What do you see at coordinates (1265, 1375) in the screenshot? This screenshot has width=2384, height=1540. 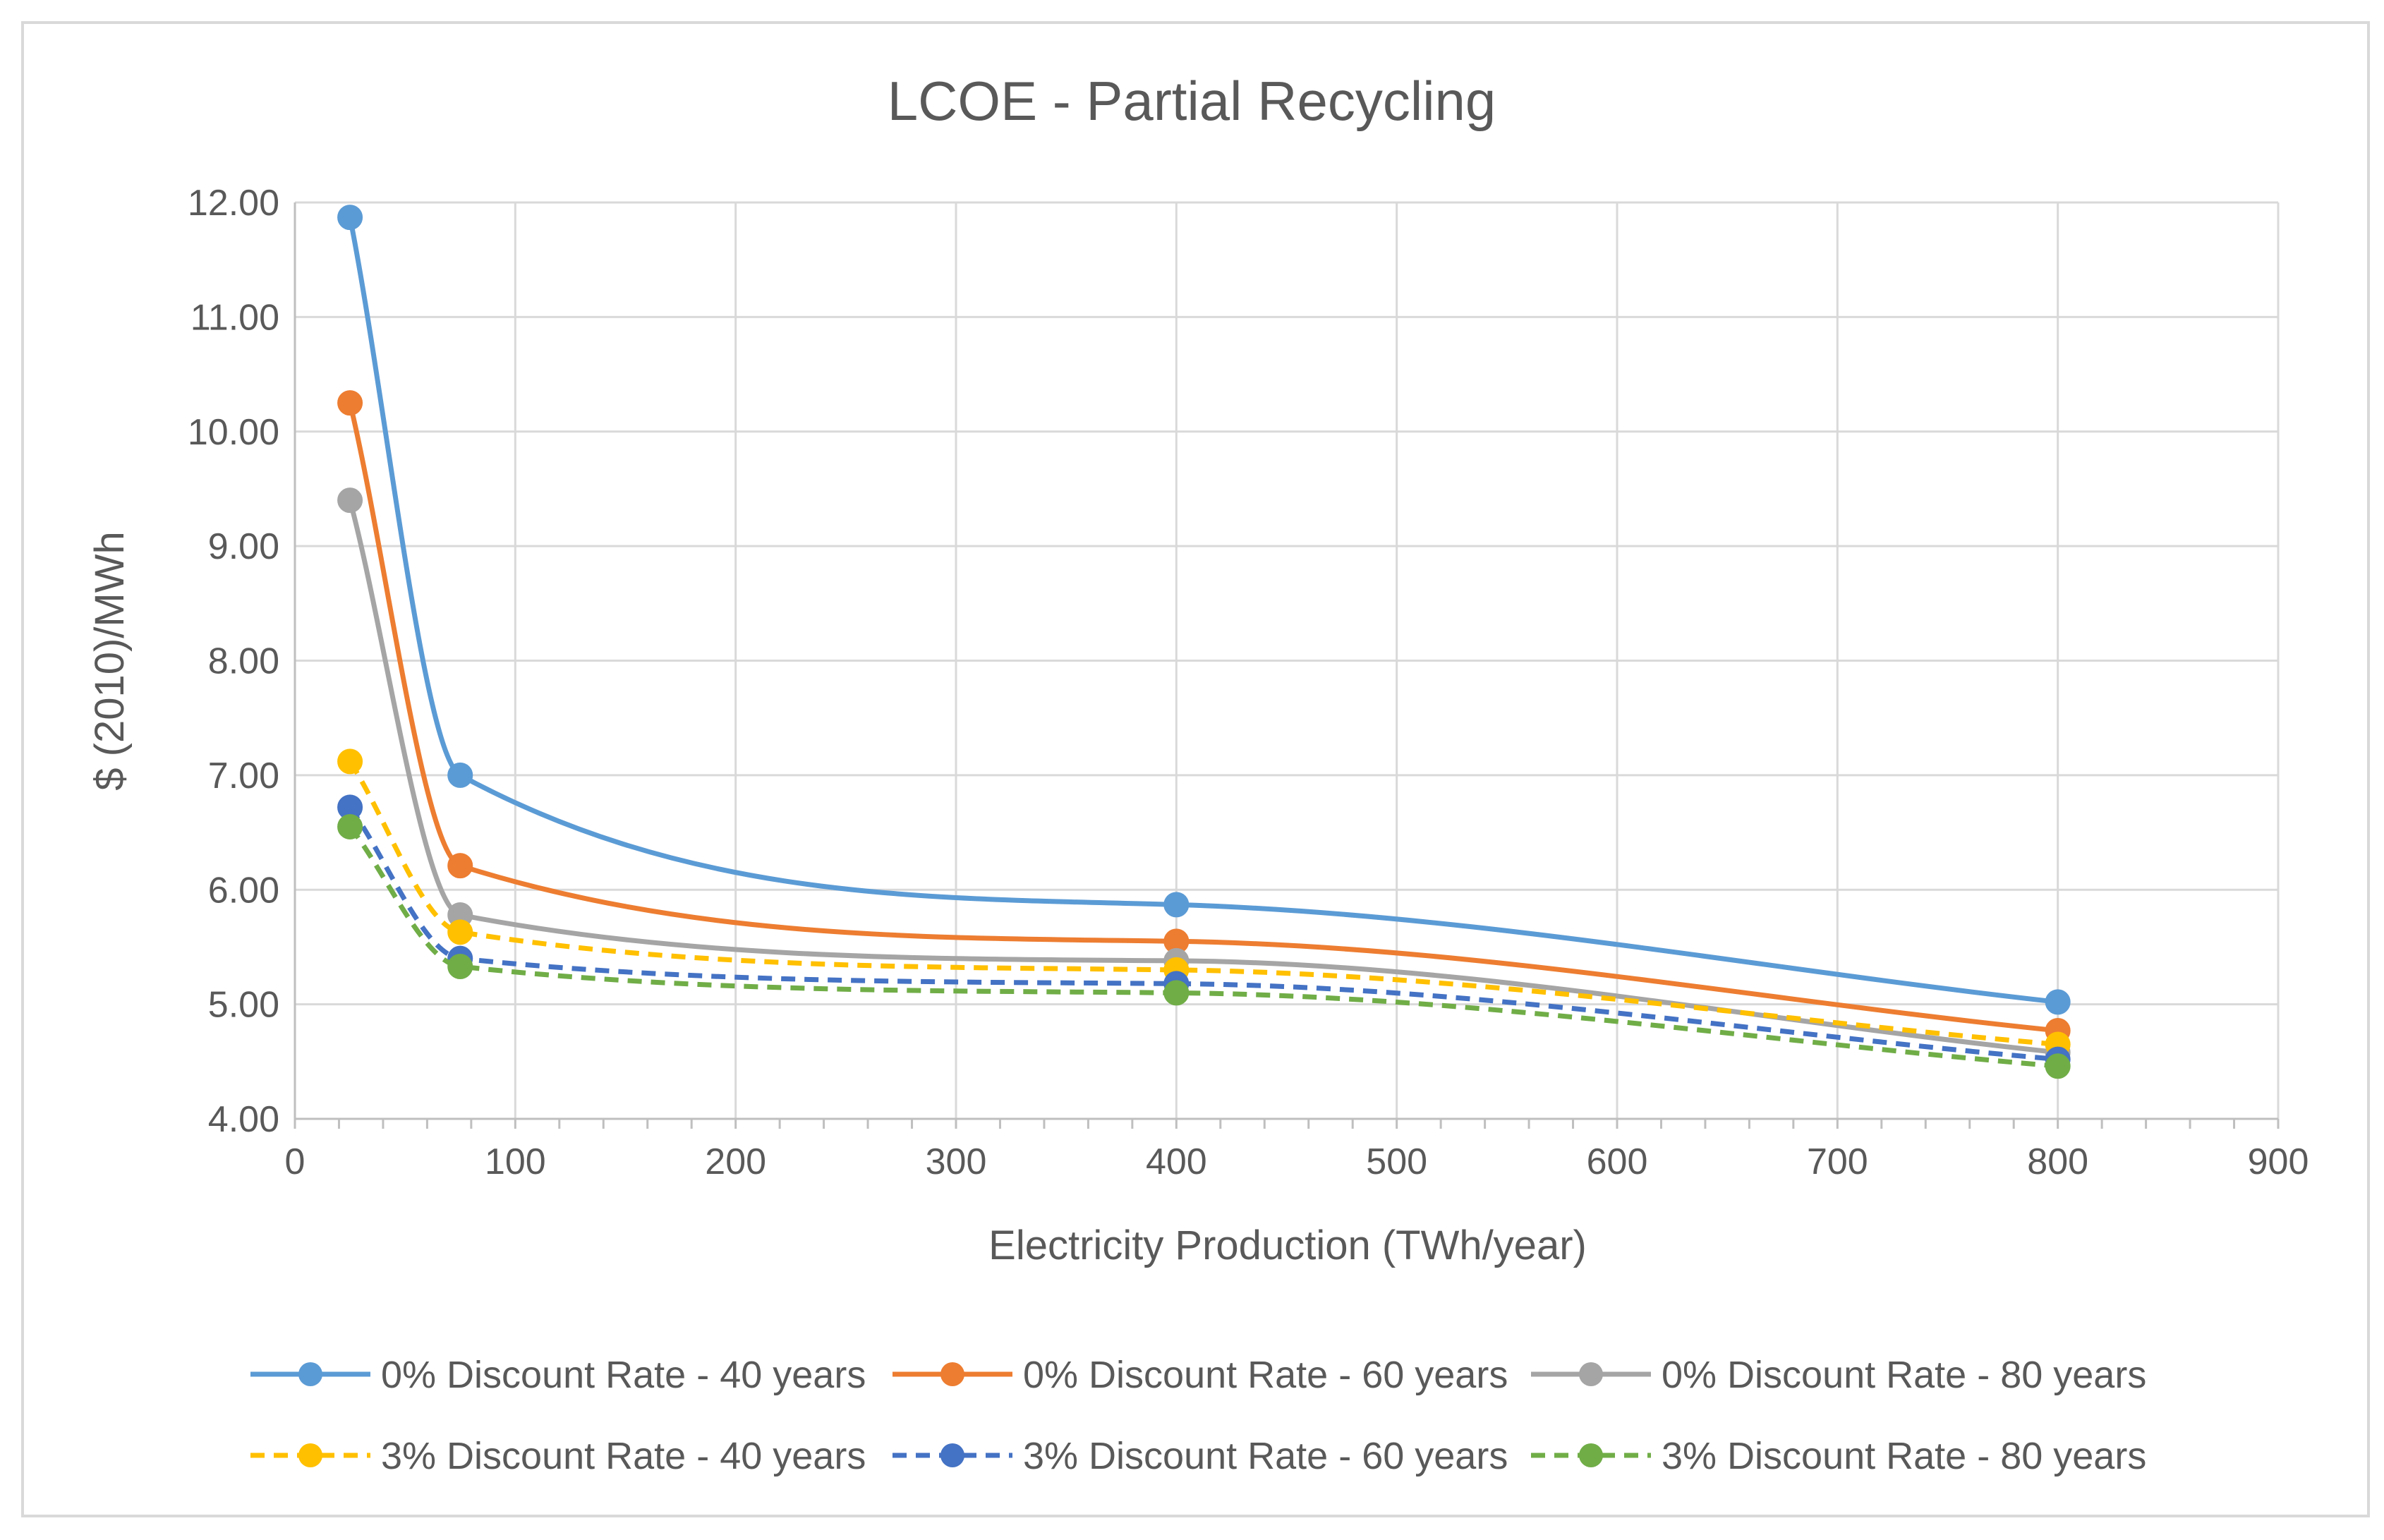 I see `legend-label: 0% Discount Rate - 60 years` at bounding box center [1265, 1375].